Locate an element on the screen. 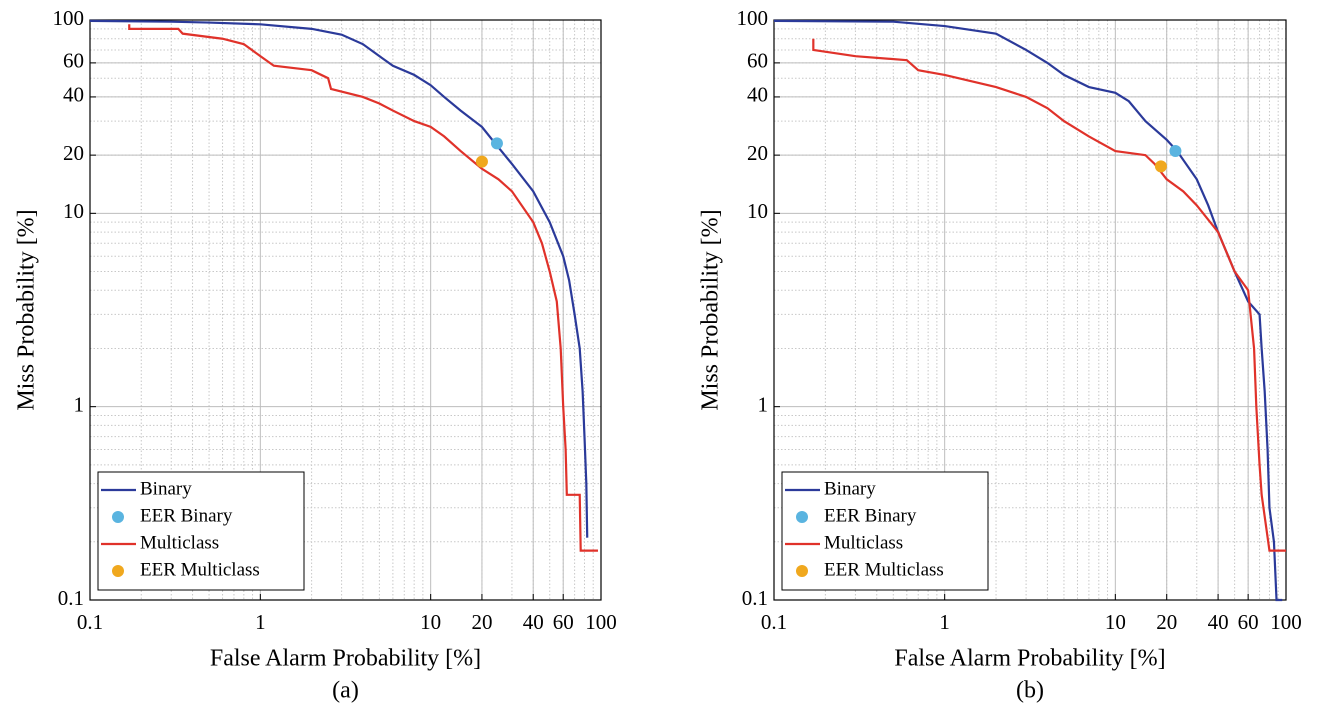 The width and height of the screenshot is (1327, 714). caption: (b) is located at coordinates (1030, 691).